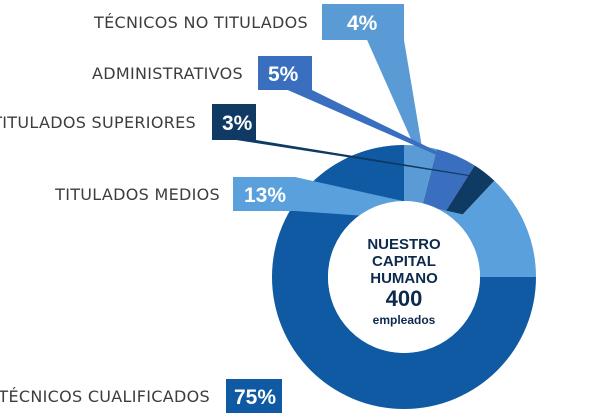 The image size is (600, 420). What do you see at coordinates (167, 73) in the screenshot?
I see `category-label-administrativos: ADMINISTRATIVOS` at bounding box center [167, 73].